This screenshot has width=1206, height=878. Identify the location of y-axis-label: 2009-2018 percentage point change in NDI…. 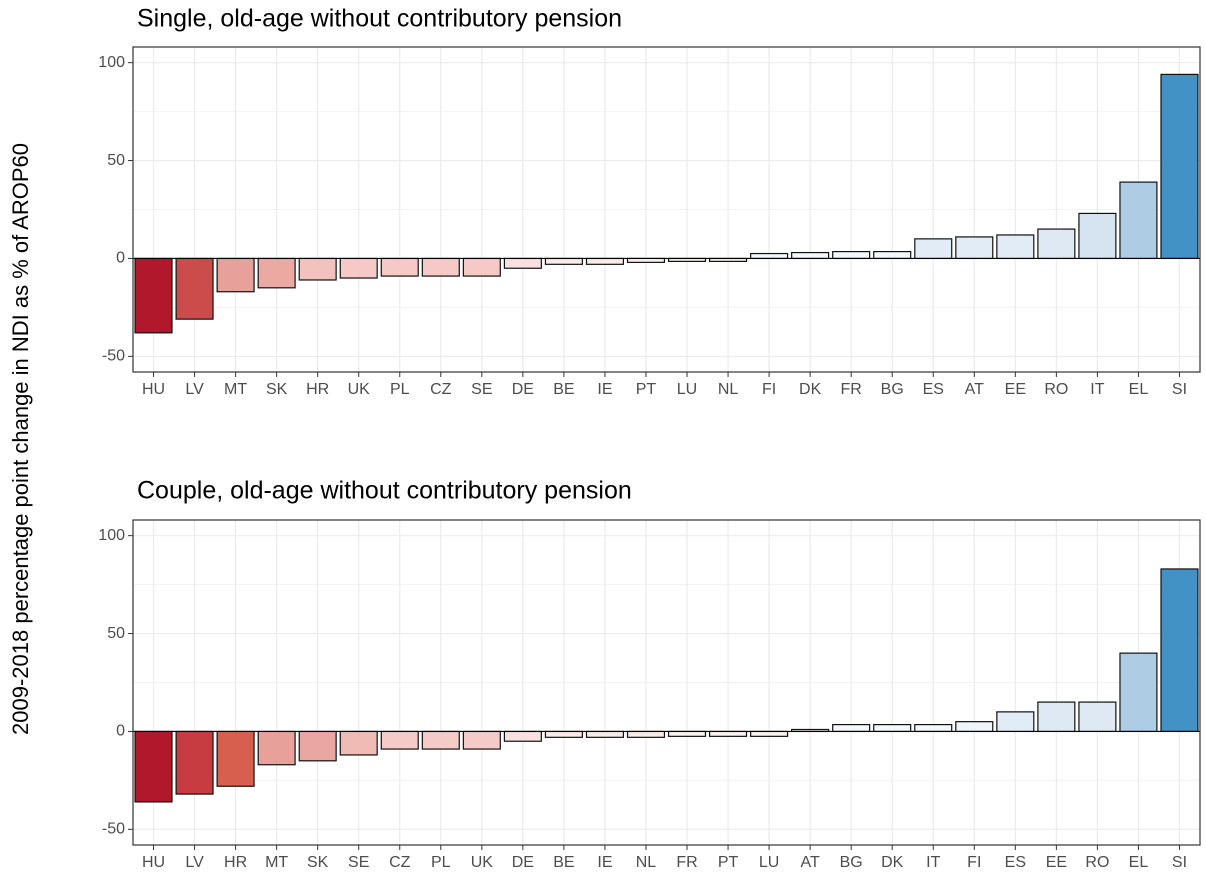
(20, 439).